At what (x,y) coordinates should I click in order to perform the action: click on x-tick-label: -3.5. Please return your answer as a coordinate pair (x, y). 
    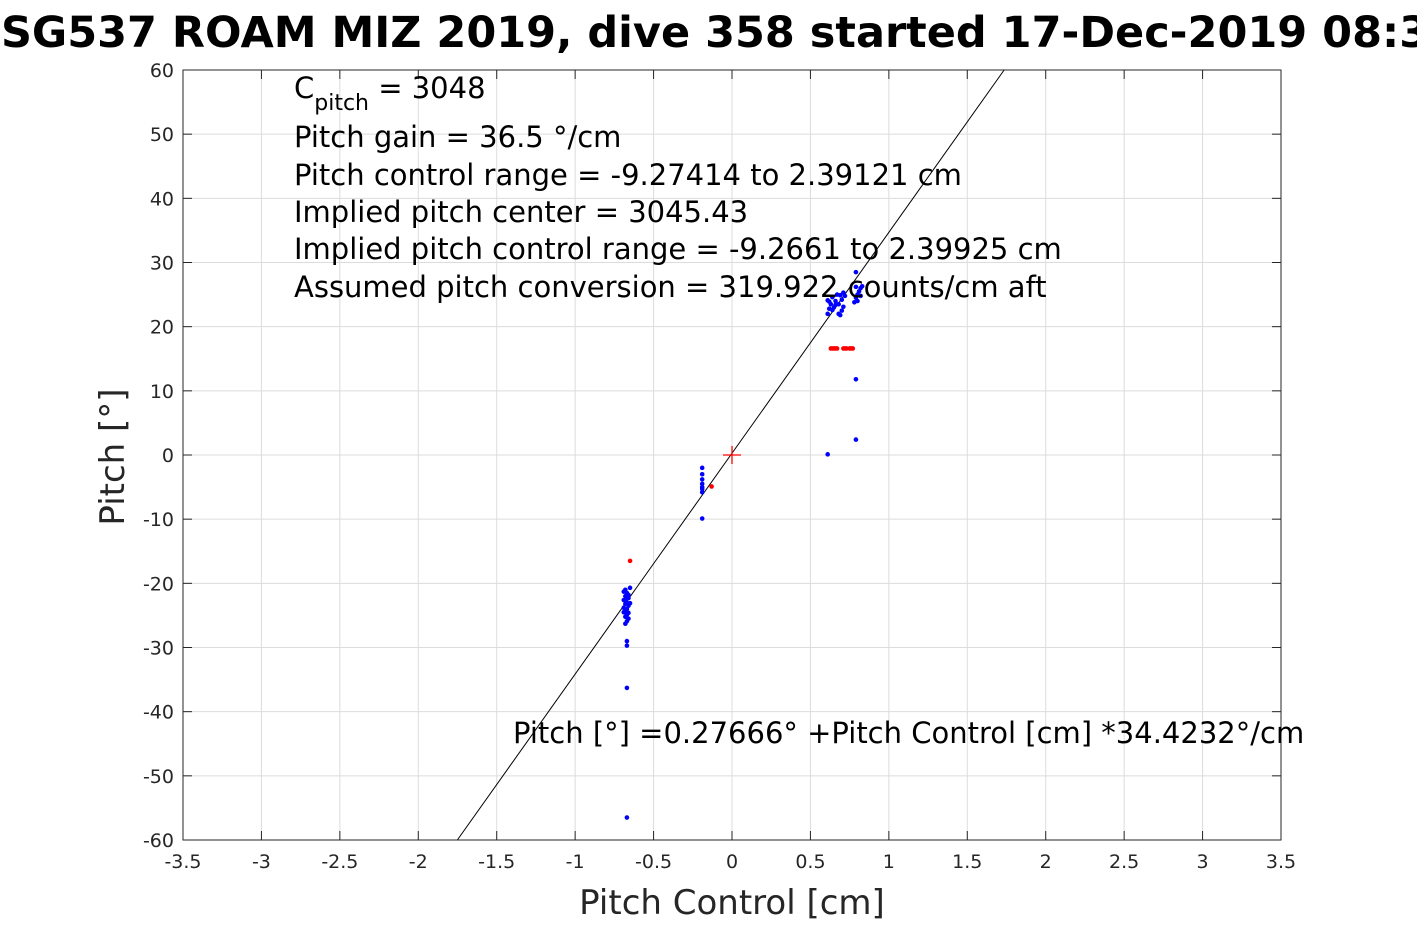
    Looking at the image, I should click on (182, 862).